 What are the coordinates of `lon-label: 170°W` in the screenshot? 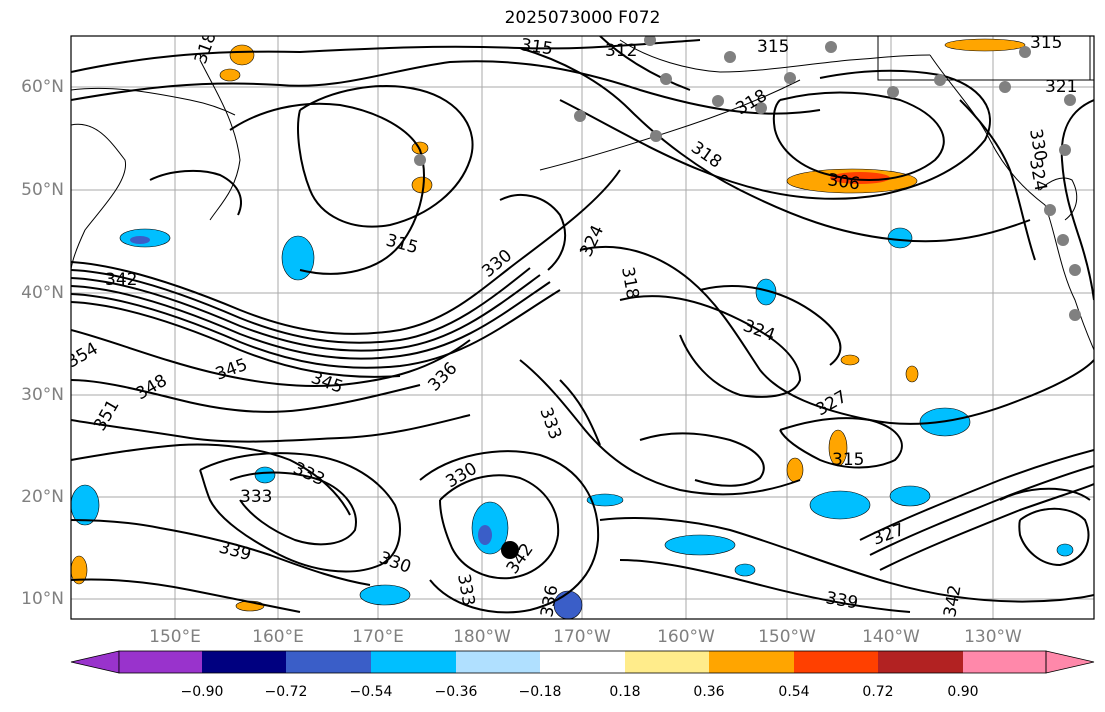 It's located at (582, 637).